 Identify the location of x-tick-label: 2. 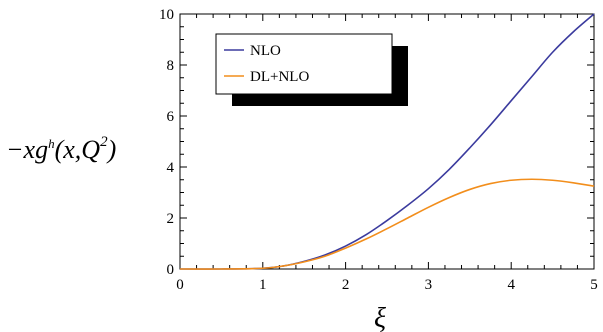
(346, 285).